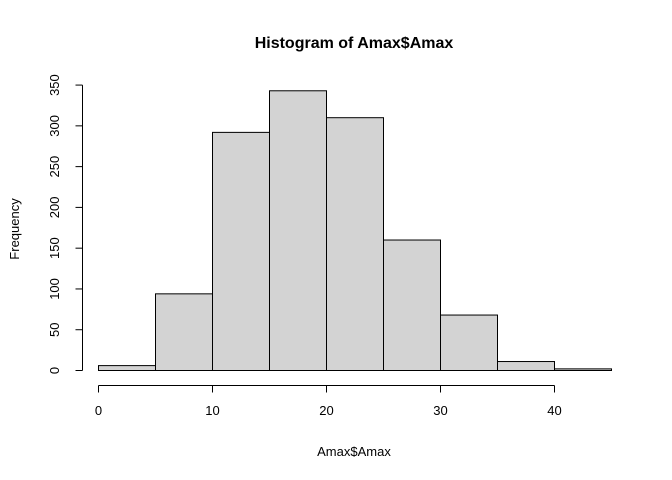 This screenshot has height=480, width=672. I want to click on y-tick-label-100: 100, so click(54, 289).